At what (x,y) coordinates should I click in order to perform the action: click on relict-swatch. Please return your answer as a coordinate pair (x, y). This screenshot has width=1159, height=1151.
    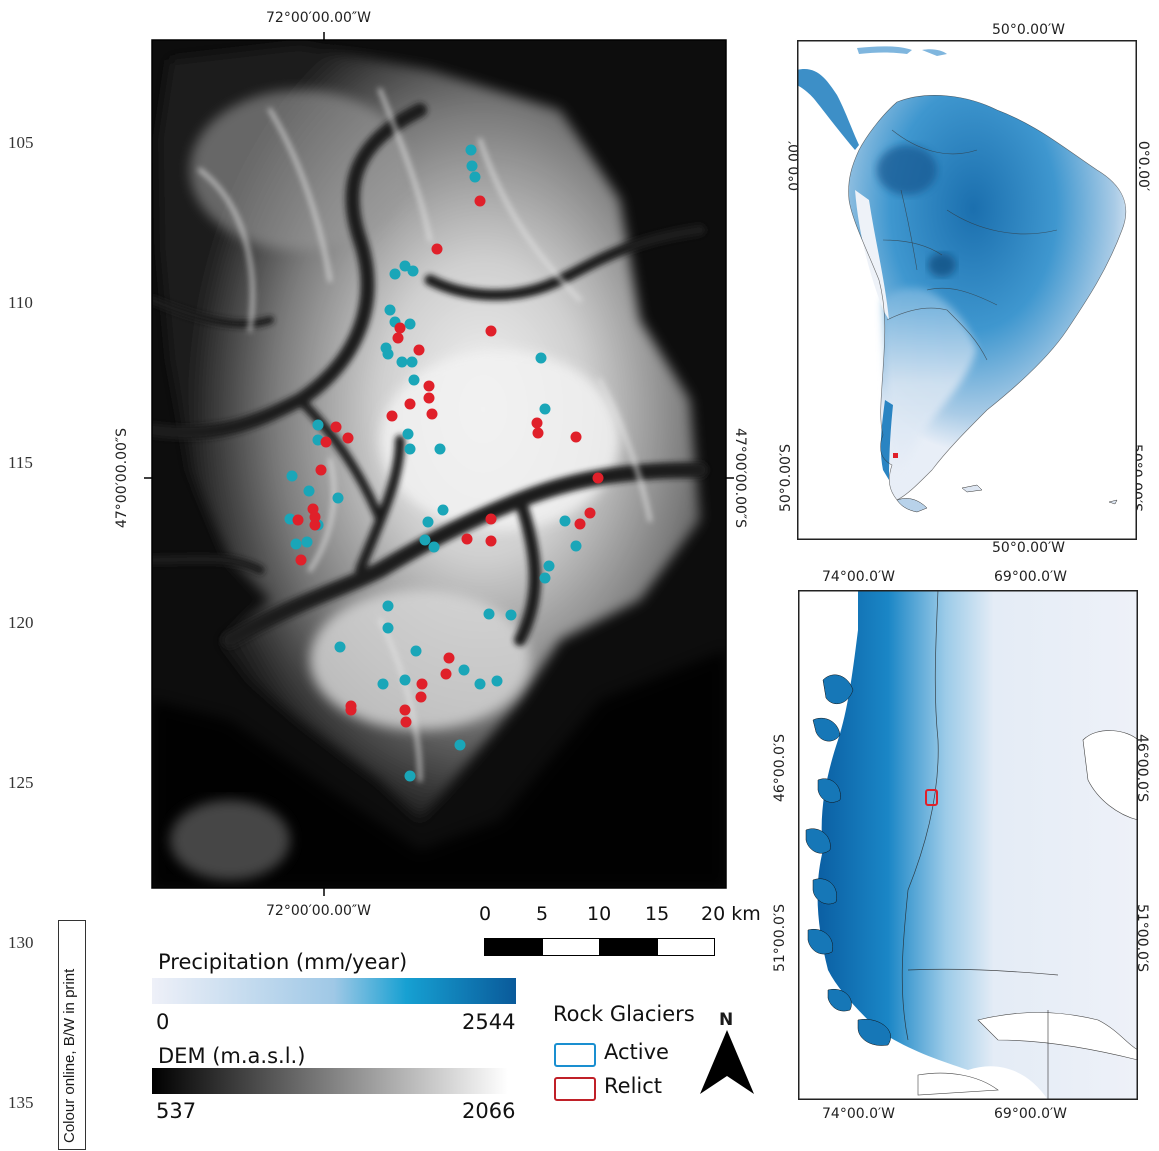
    Looking at the image, I should click on (575, 1089).